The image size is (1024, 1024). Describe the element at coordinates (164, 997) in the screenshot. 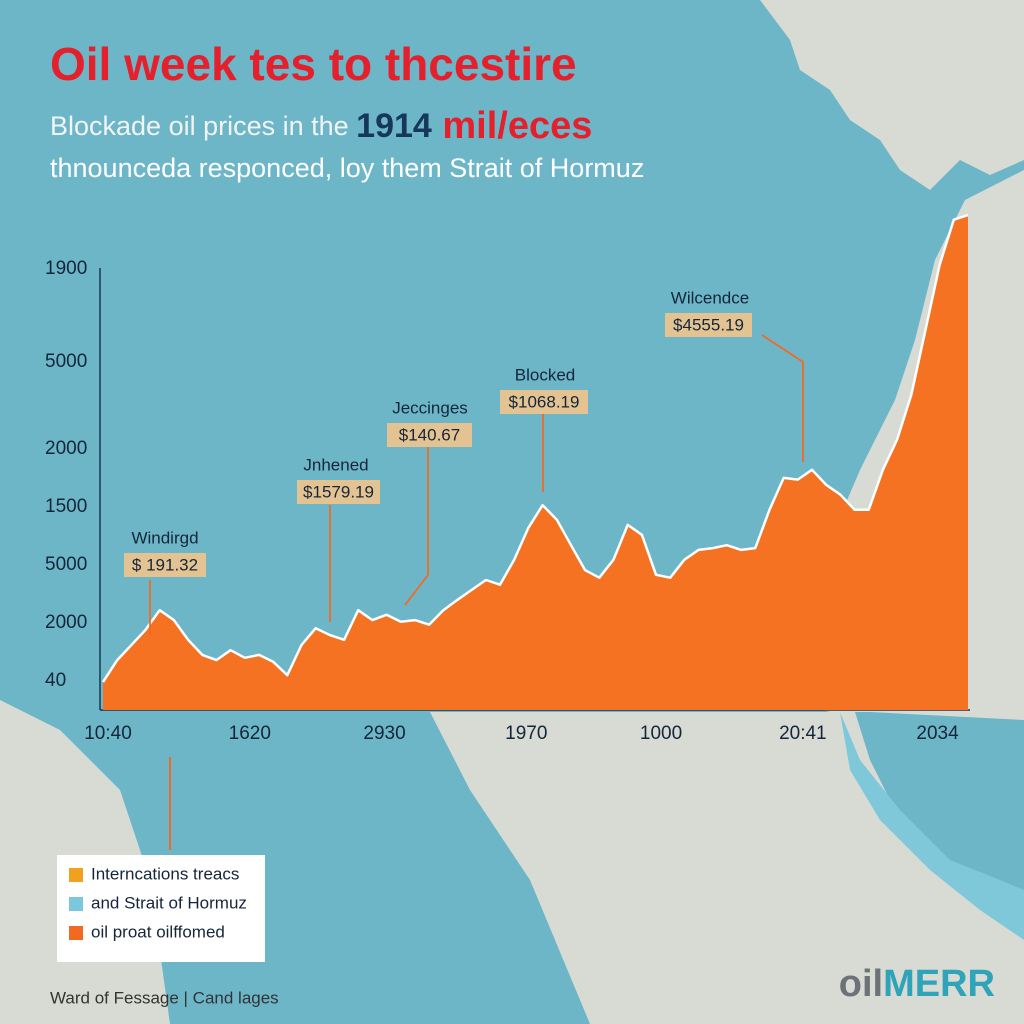

I see `footer: Ward of Fessage | Cand lages` at that location.